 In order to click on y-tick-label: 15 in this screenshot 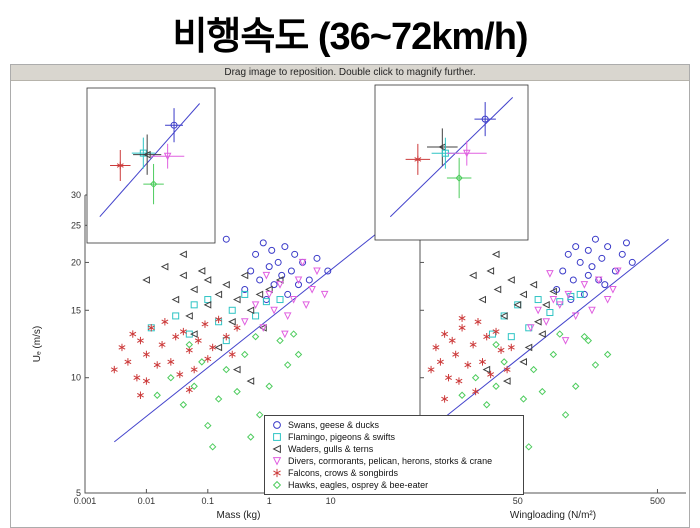, I will do `click(76, 310)`.